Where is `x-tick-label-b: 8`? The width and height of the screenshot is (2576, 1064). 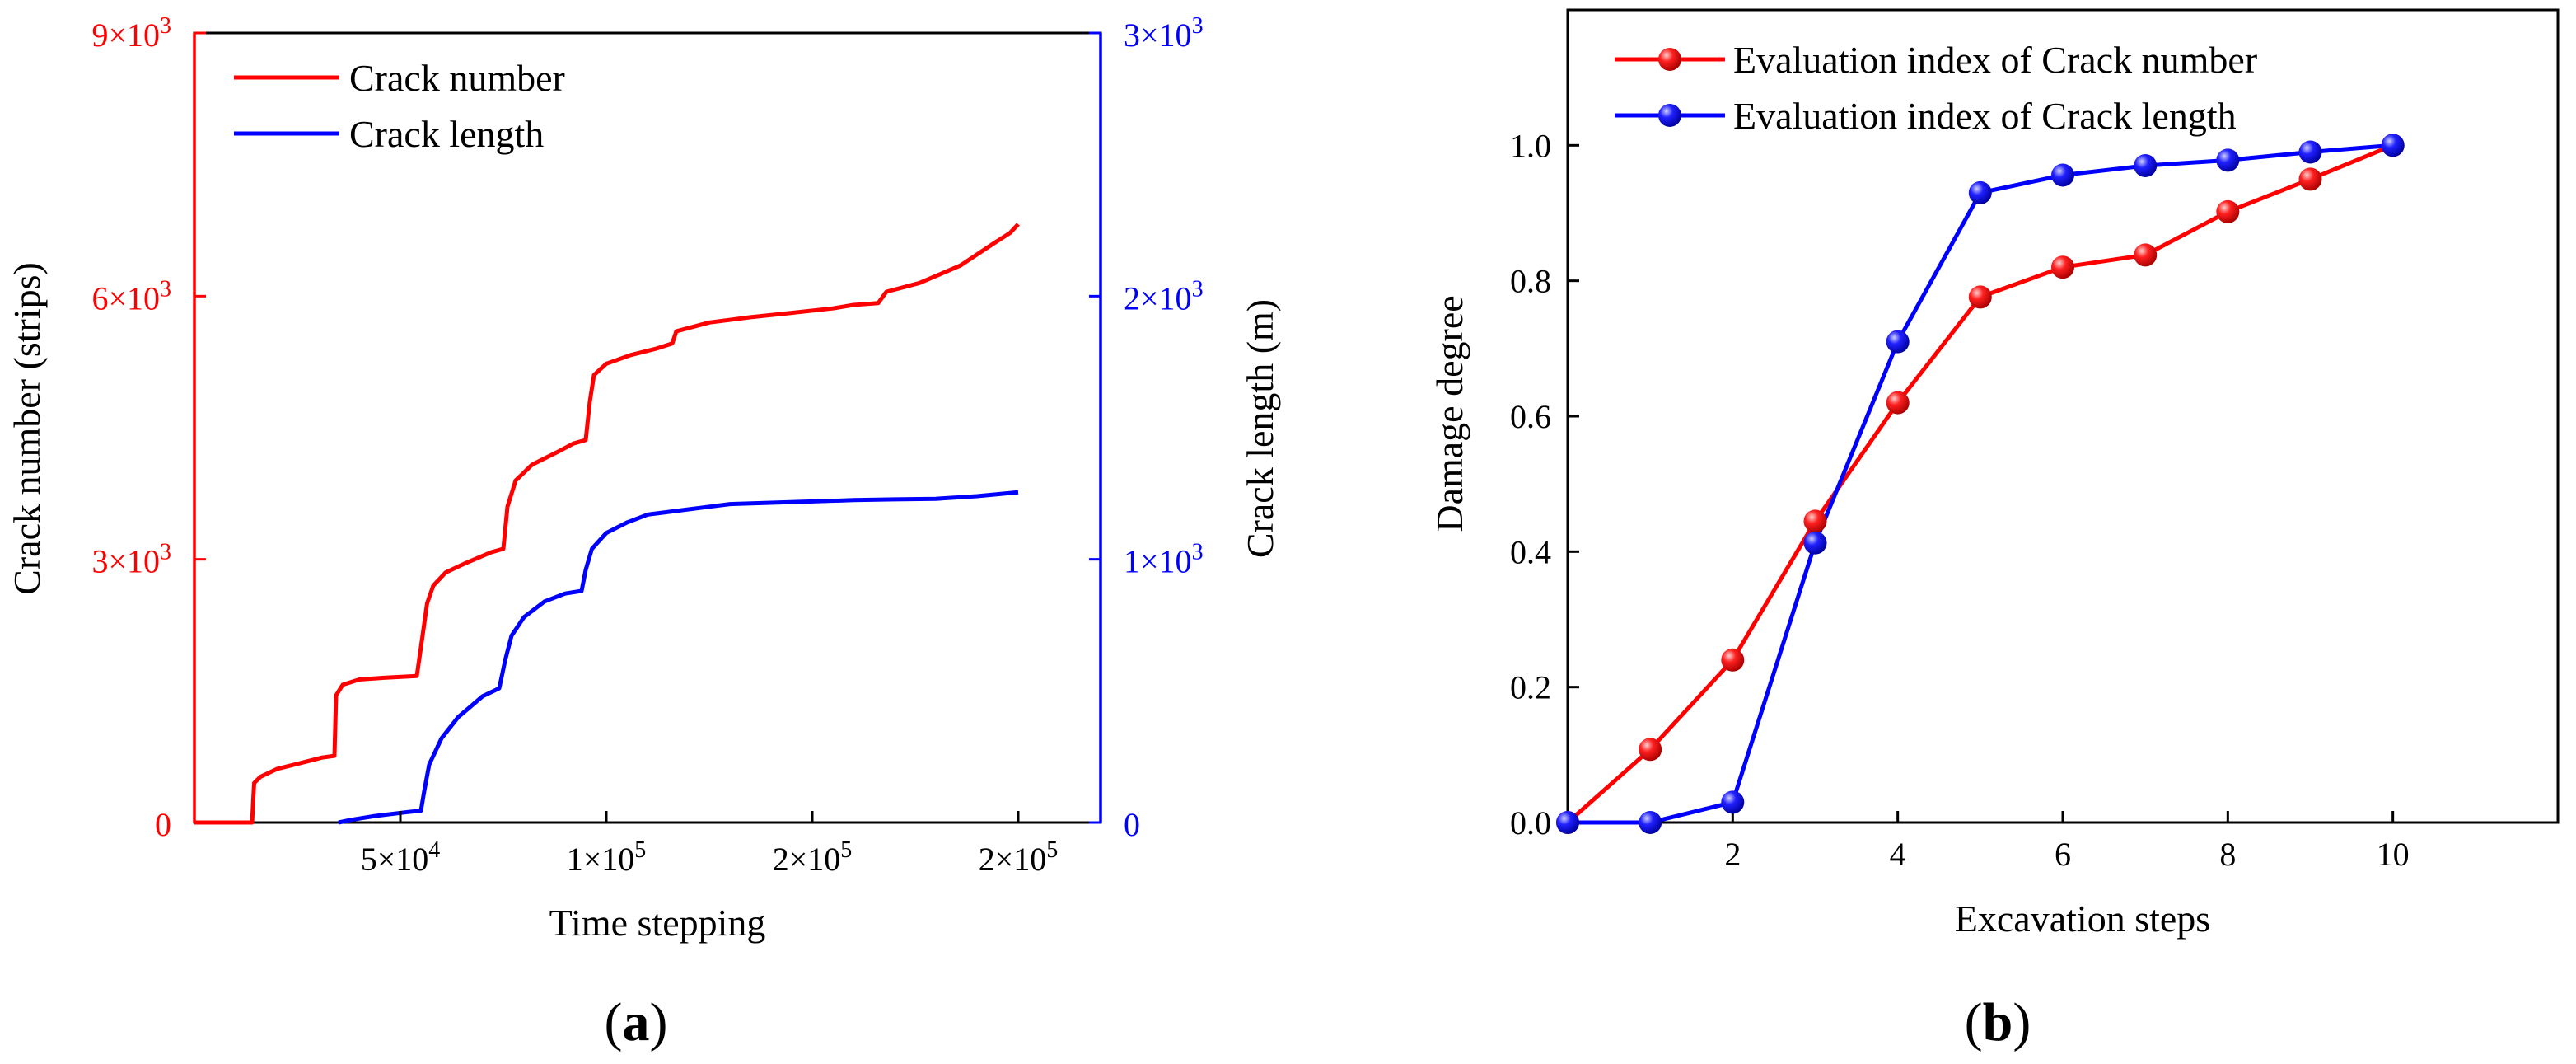 x-tick-label-b: 8 is located at coordinates (2227, 855).